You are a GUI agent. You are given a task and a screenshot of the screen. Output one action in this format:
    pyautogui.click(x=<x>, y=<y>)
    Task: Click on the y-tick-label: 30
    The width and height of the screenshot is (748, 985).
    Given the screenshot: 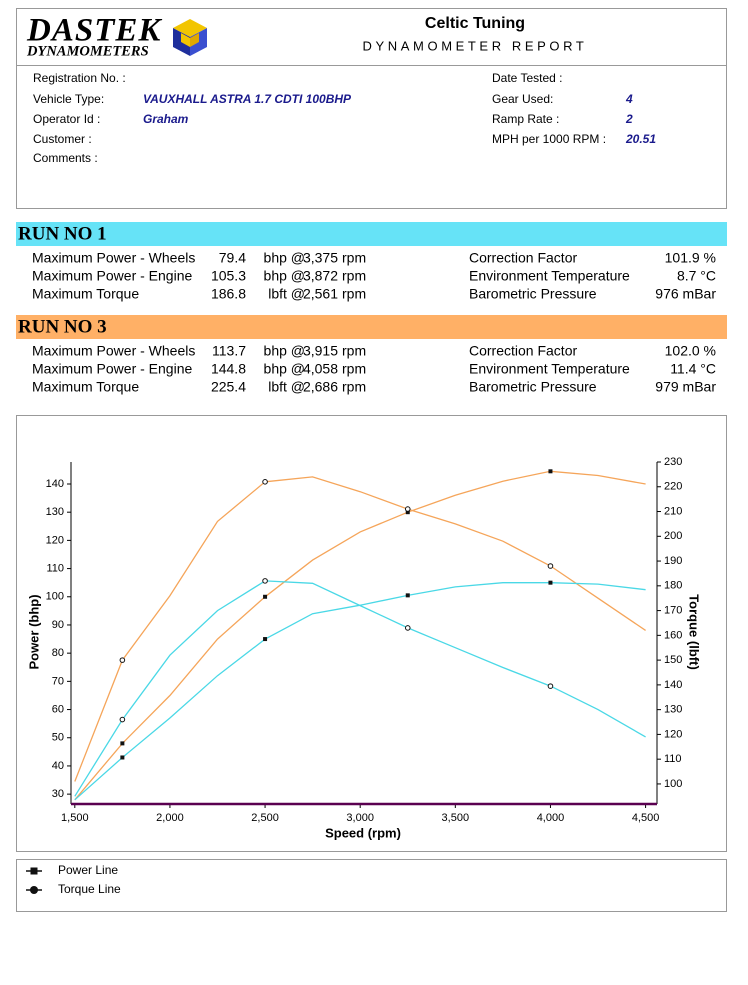 What is the action you would take?
    pyautogui.click(x=58, y=794)
    